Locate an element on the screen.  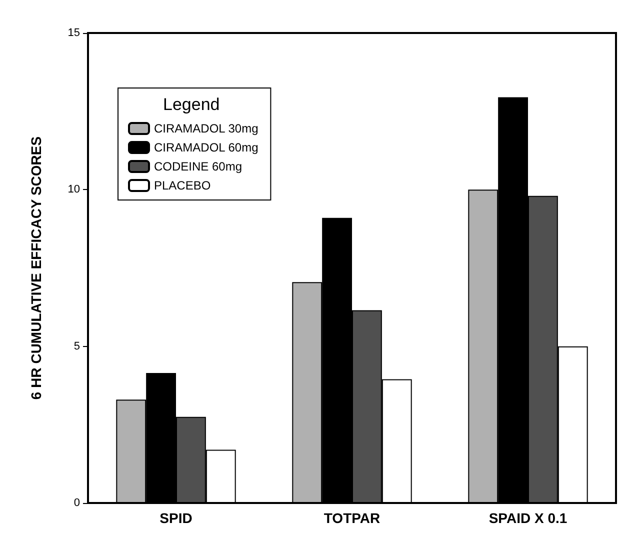
y-tick-label: 10 is located at coordinates (74, 190).